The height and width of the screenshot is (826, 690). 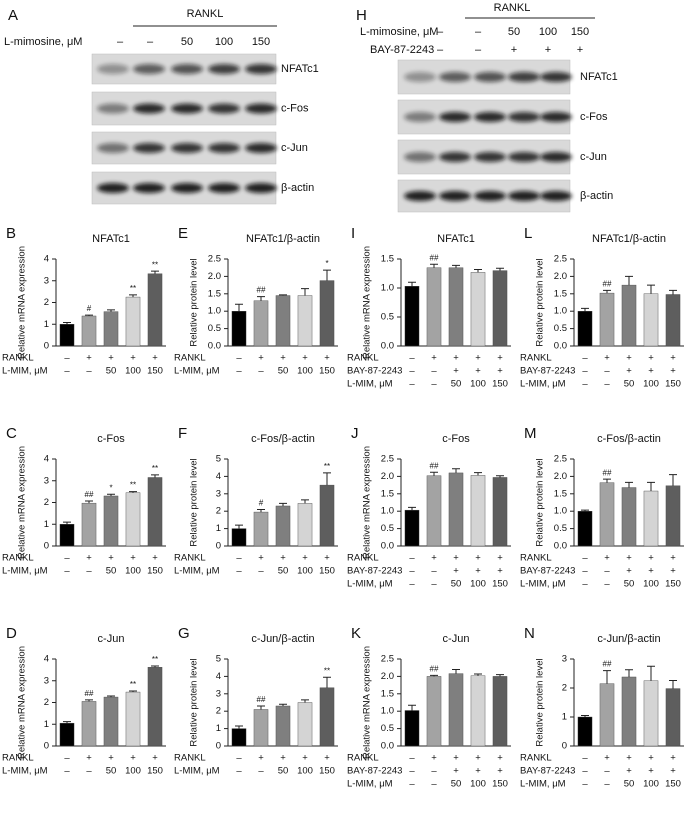 I want to click on condition-value: 100, so click(x=133, y=371).